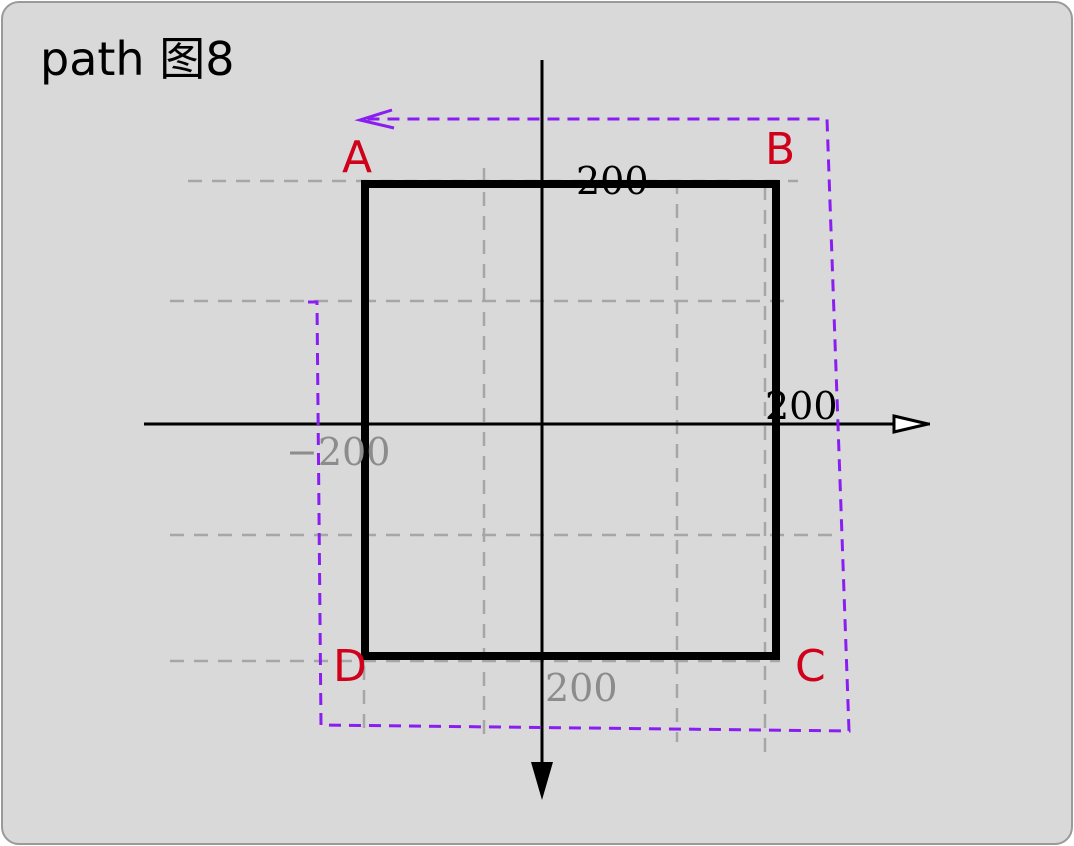 The image size is (1074, 846). I want to click on y-axis-arrowhead, so click(542, 781).